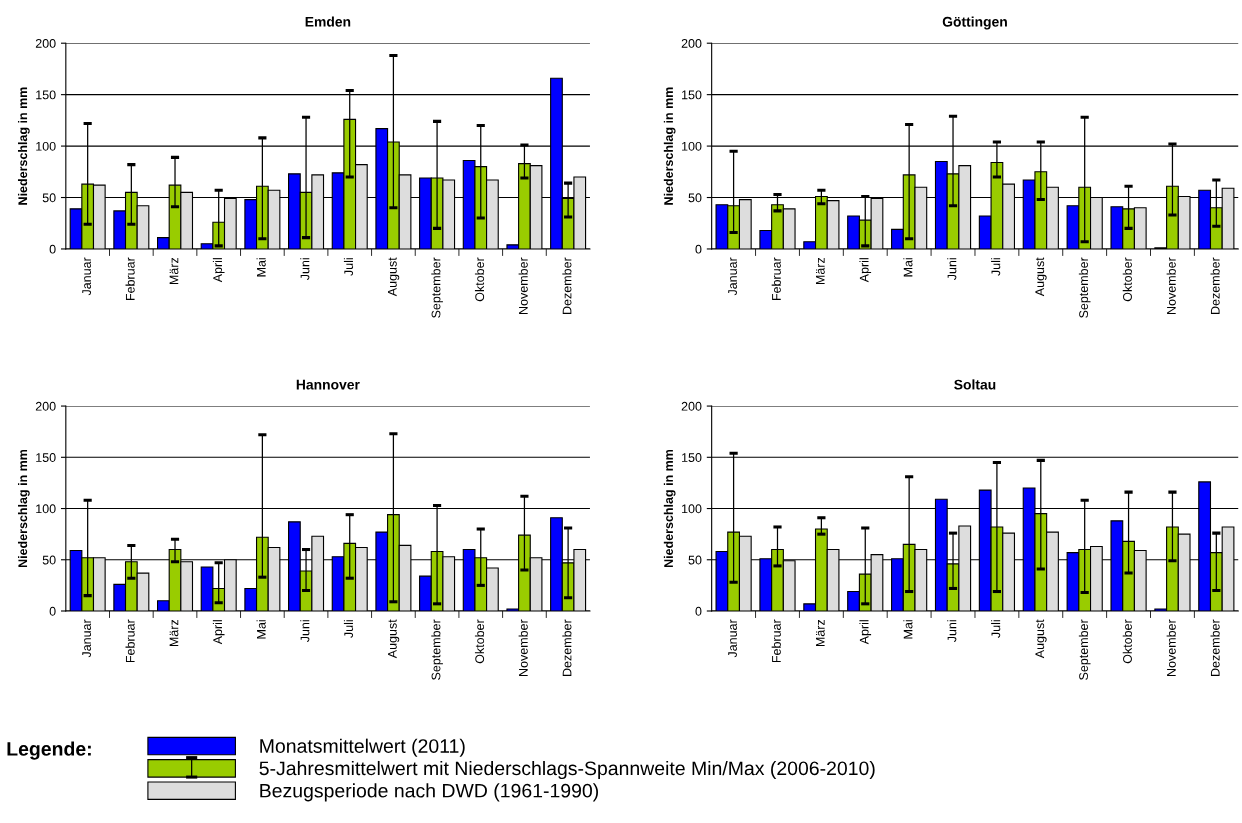  Describe the element at coordinates (49, 750) in the screenshot. I see `legend-title: Legende:` at that location.